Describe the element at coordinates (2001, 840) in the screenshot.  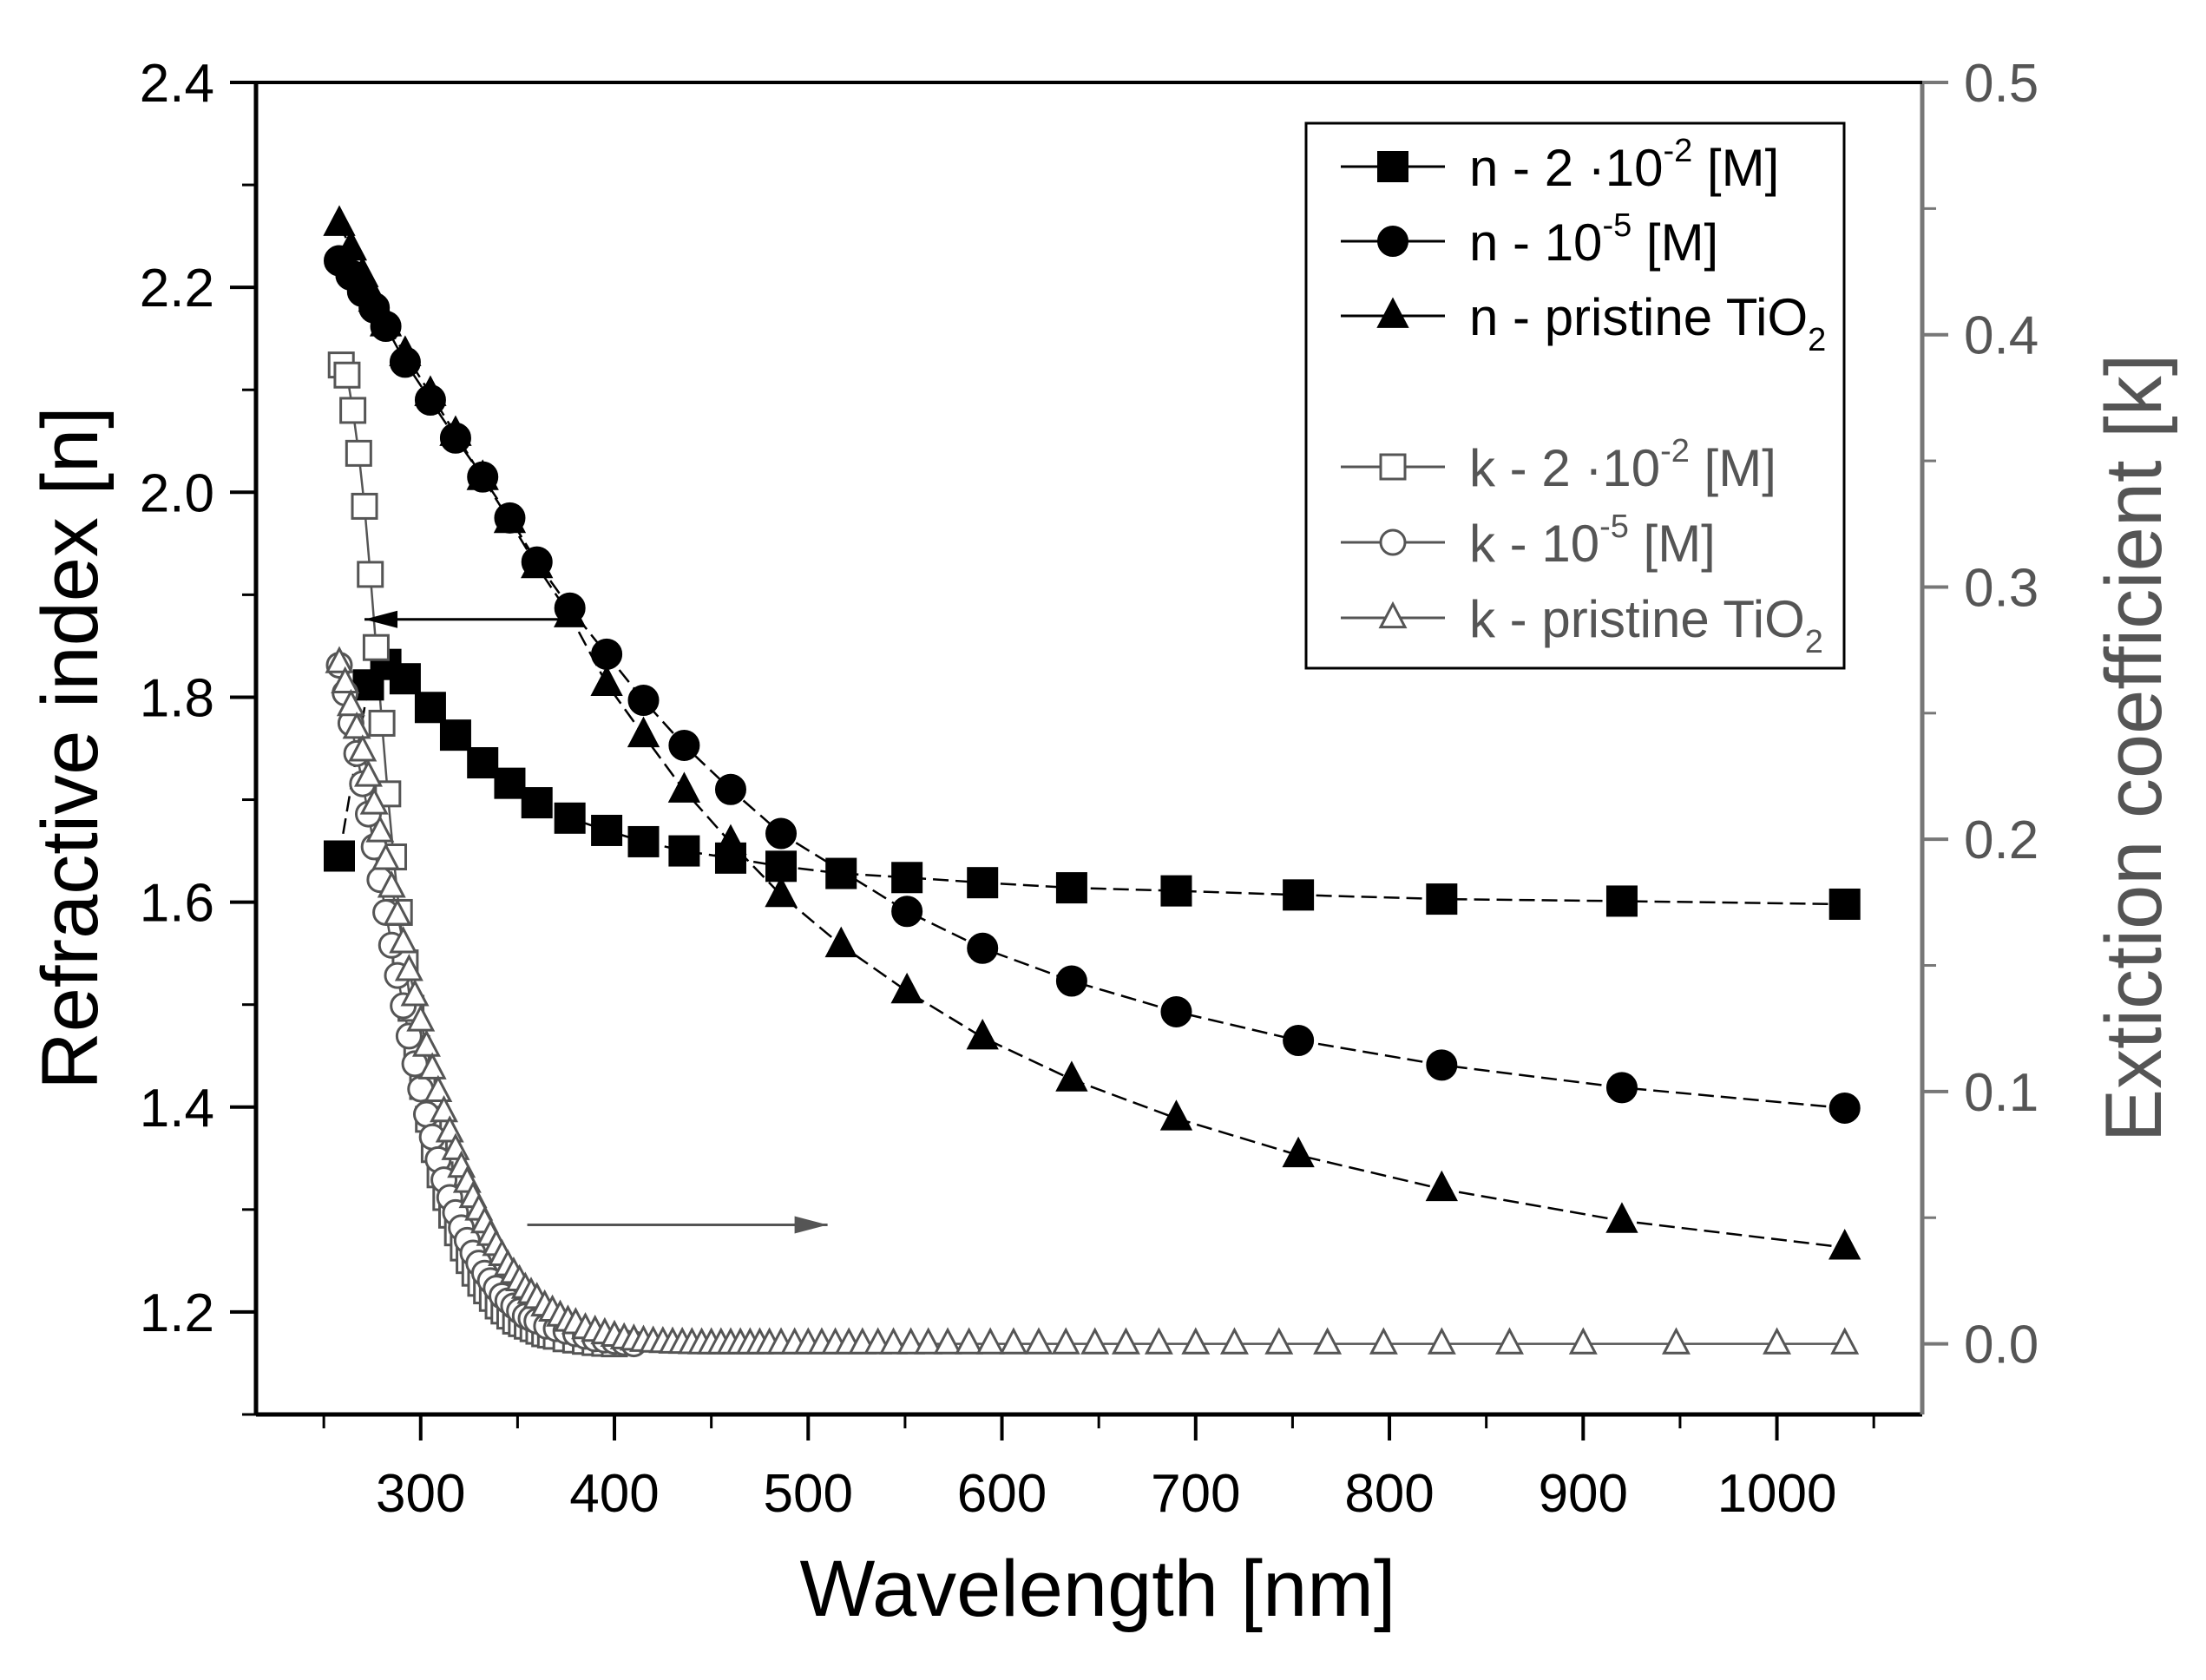
I see `y-right-tick-label: 0.2` at that location.